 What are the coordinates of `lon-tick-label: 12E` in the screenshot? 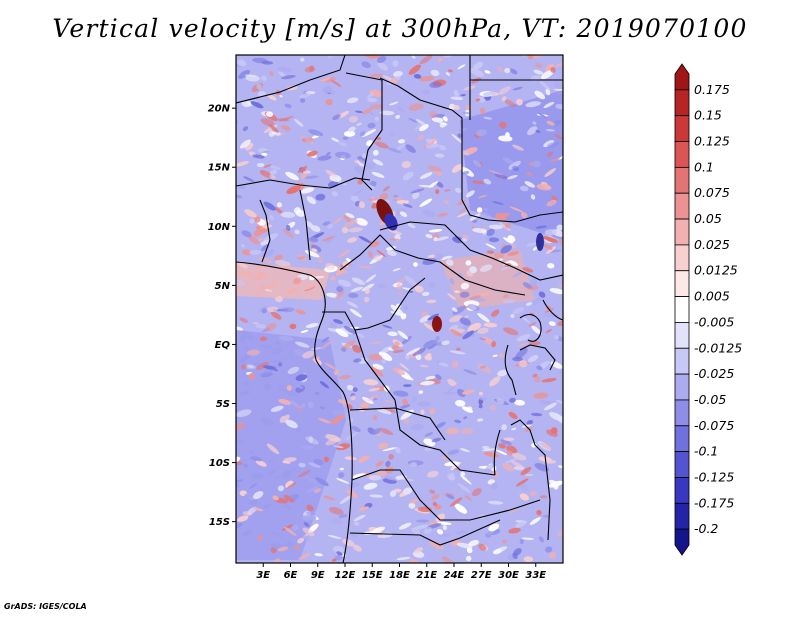 It's located at (345, 575).